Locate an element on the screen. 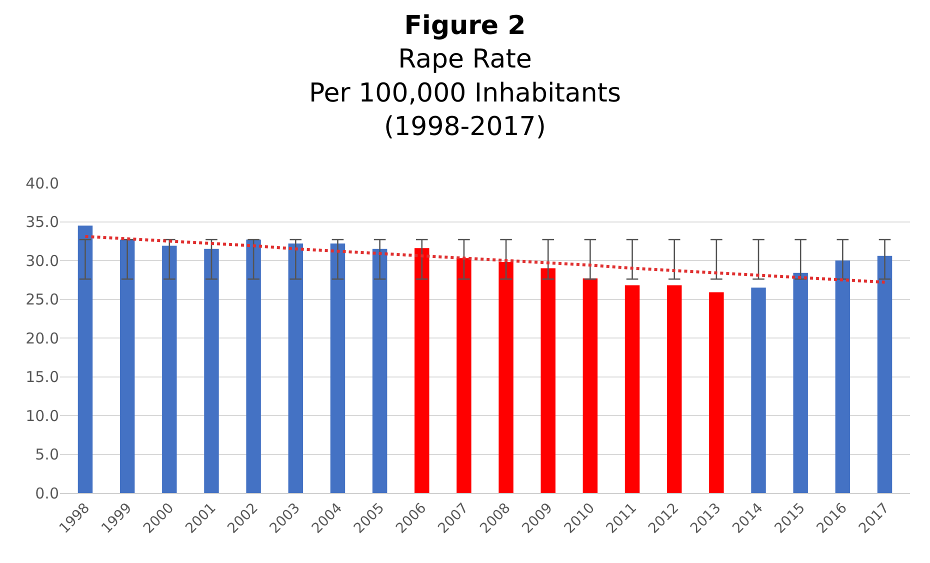 This screenshot has height=563, width=930. y-tick-label: 30.0 is located at coordinates (42, 261).